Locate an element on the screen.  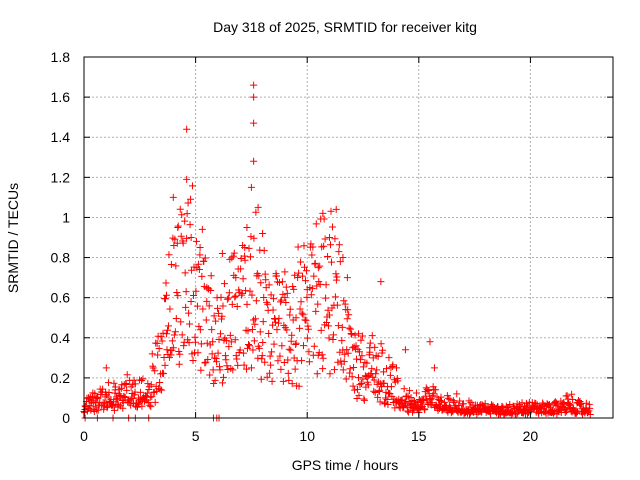
y-axis-label: SRMTID / TECUs is located at coordinates (13, 238).